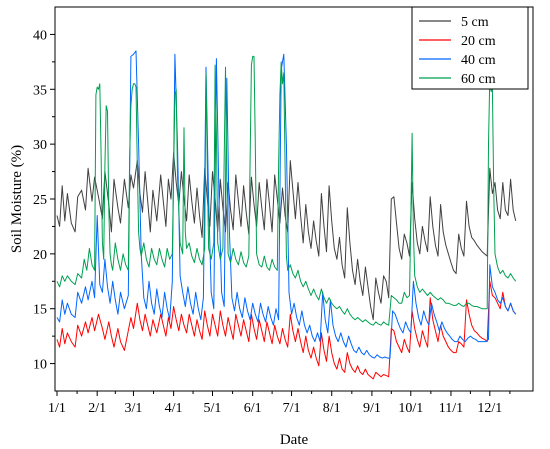 This screenshot has width=550, height=449. Describe the element at coordinates (40, 90) in the screenshot. I see `y-tick-label: 35` at that location.